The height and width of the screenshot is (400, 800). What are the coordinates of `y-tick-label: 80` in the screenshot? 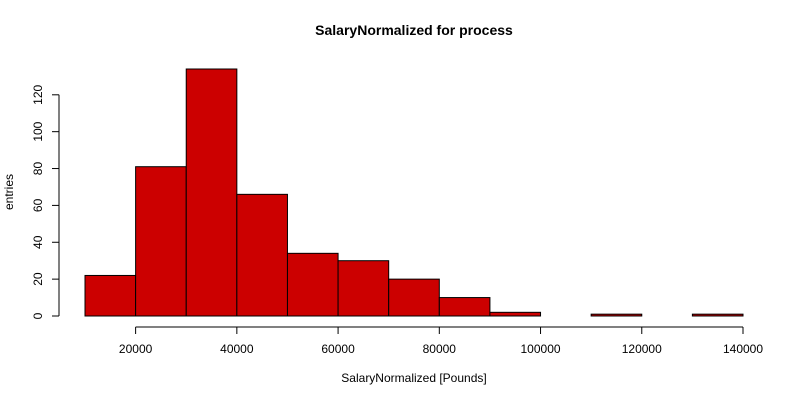 It's located at (38, 169).